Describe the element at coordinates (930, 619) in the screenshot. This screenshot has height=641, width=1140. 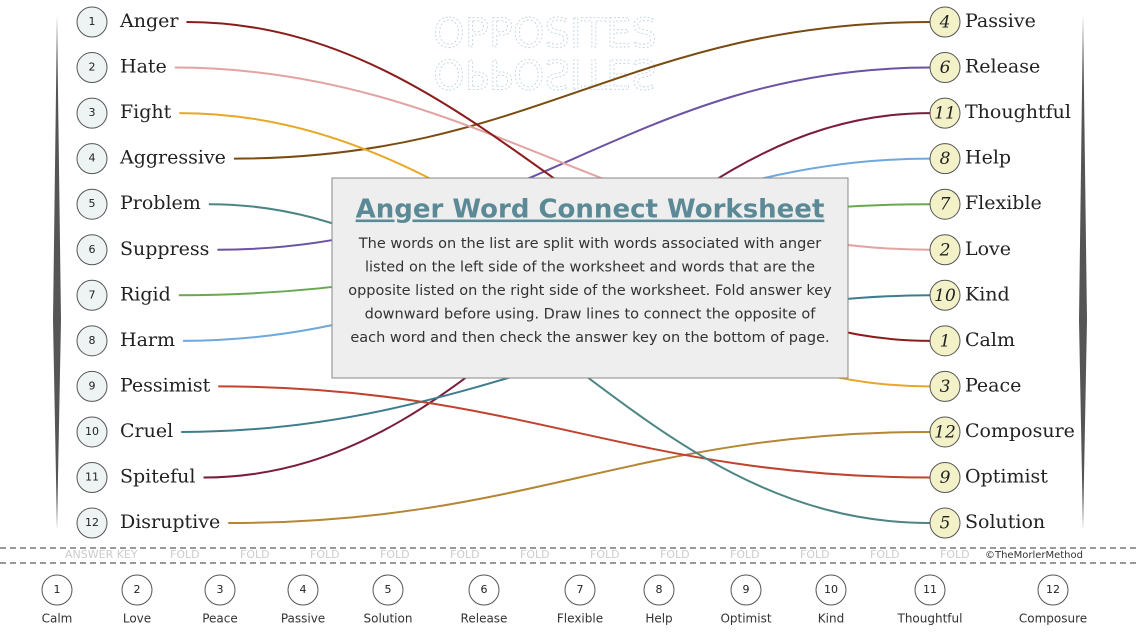
I see `key-word: Thoughtful` at that location.